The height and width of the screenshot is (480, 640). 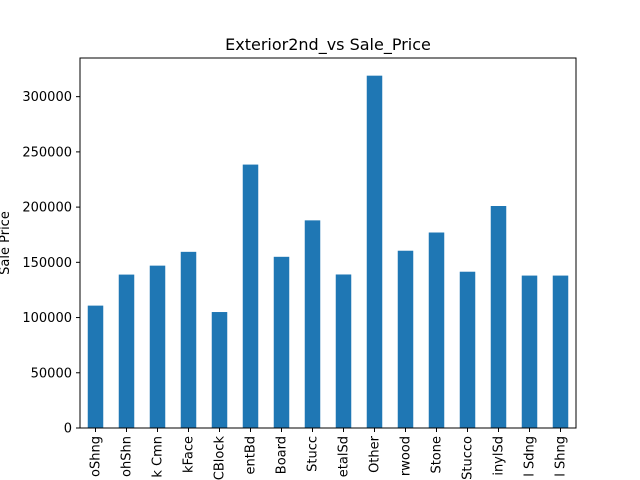 What do you see at coordinates (251, 455) in the screenshot?
I see `x-tick-label: entBd` at bounding box center [251, 455].